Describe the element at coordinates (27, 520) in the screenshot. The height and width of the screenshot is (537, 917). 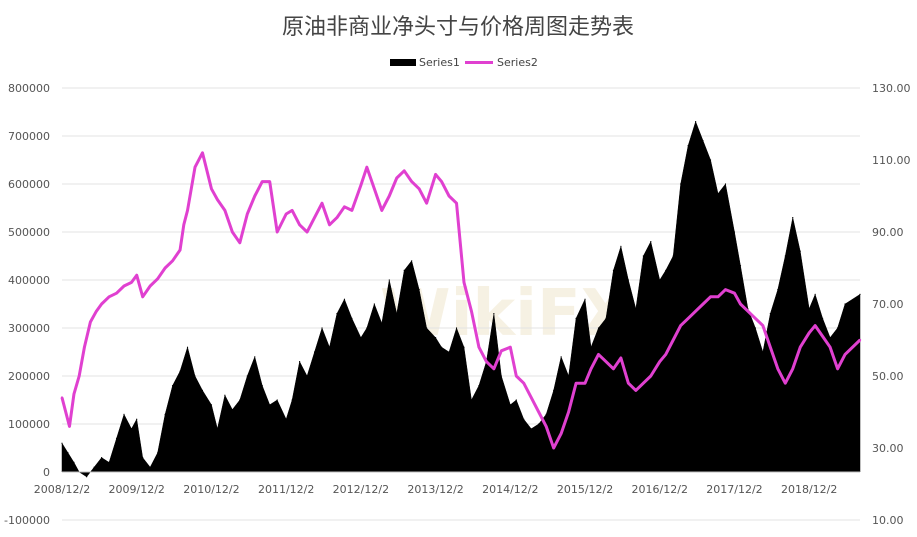
I see `y-left-tick-label: -100000` at that location.